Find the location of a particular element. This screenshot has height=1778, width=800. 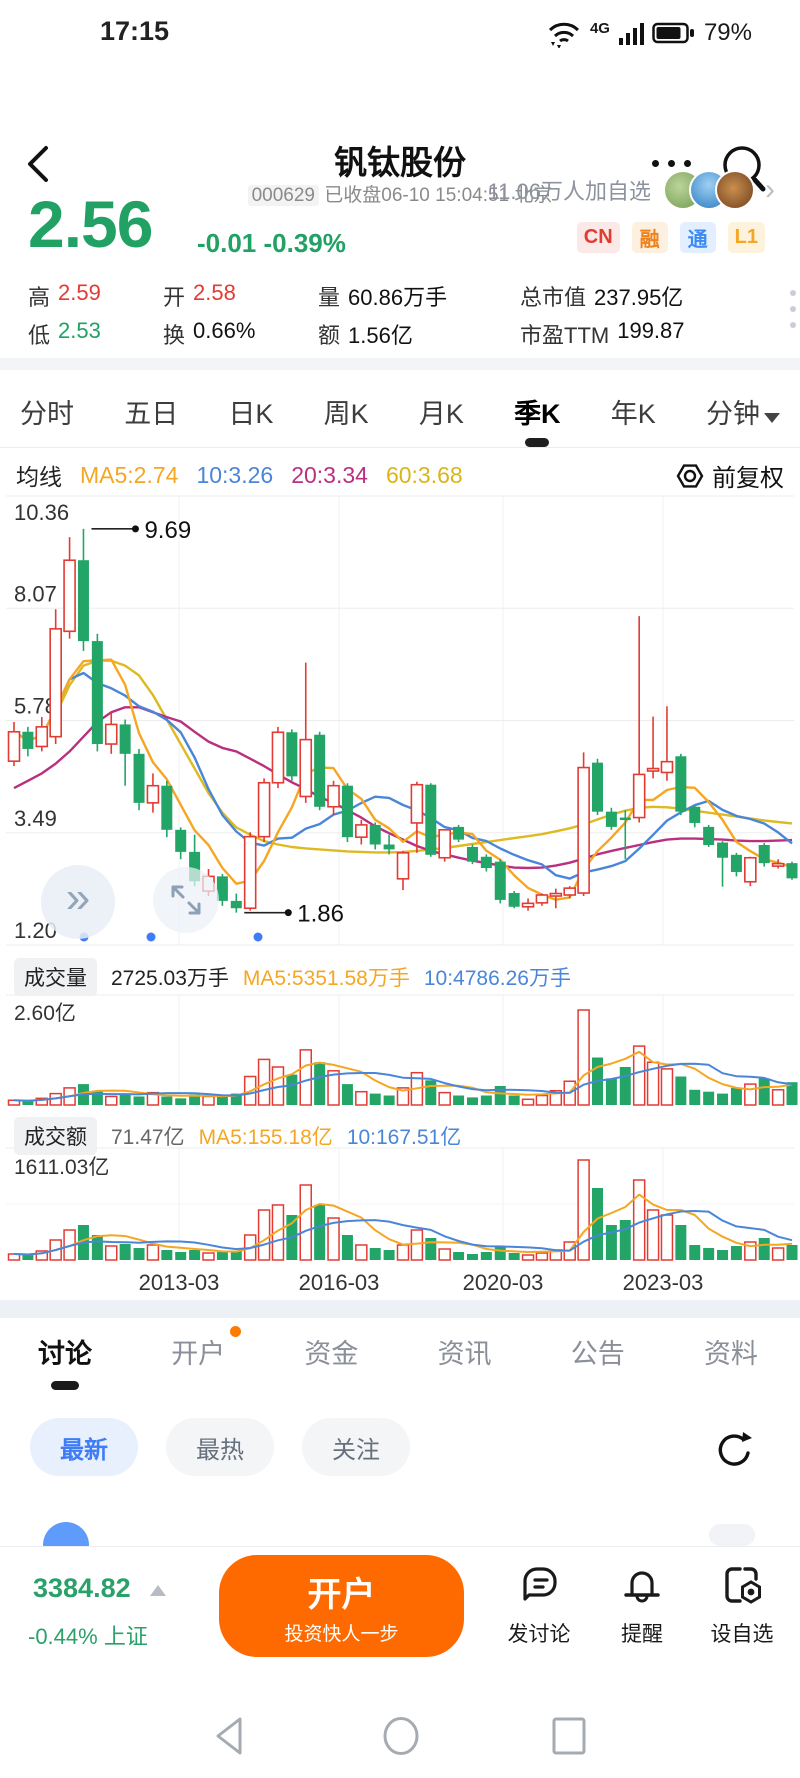

nav-home-icon is located at coordinates (401, 1736).